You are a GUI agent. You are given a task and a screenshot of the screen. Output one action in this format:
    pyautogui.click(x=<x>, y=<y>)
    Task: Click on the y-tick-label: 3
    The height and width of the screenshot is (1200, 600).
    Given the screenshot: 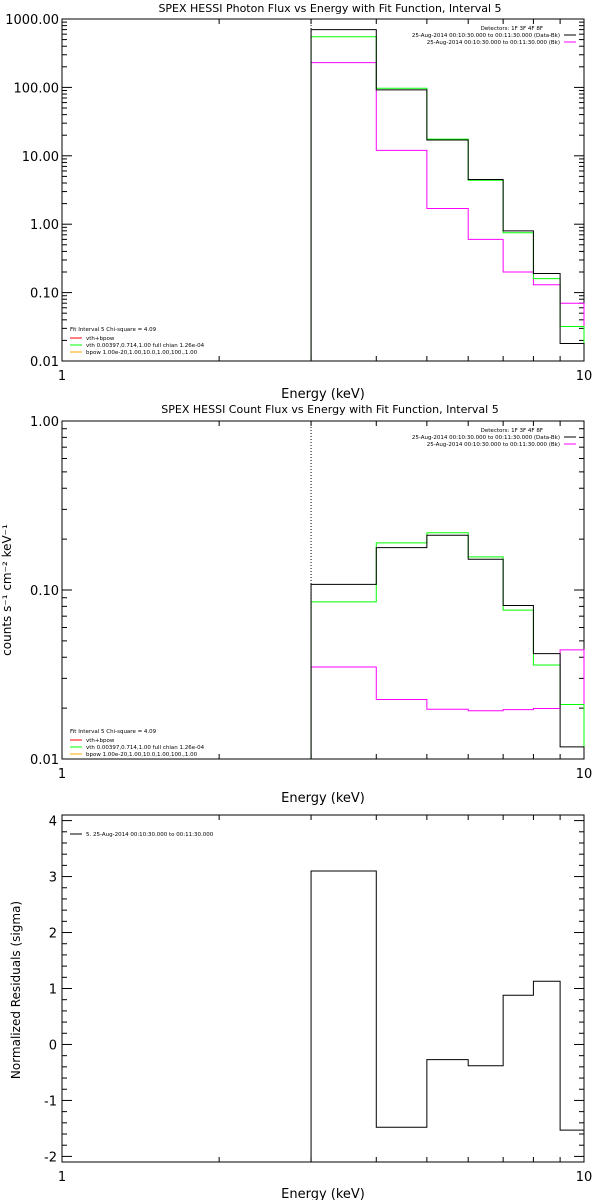 What is the action you would take?
    pyautogui.click(x=53, y=878)
    